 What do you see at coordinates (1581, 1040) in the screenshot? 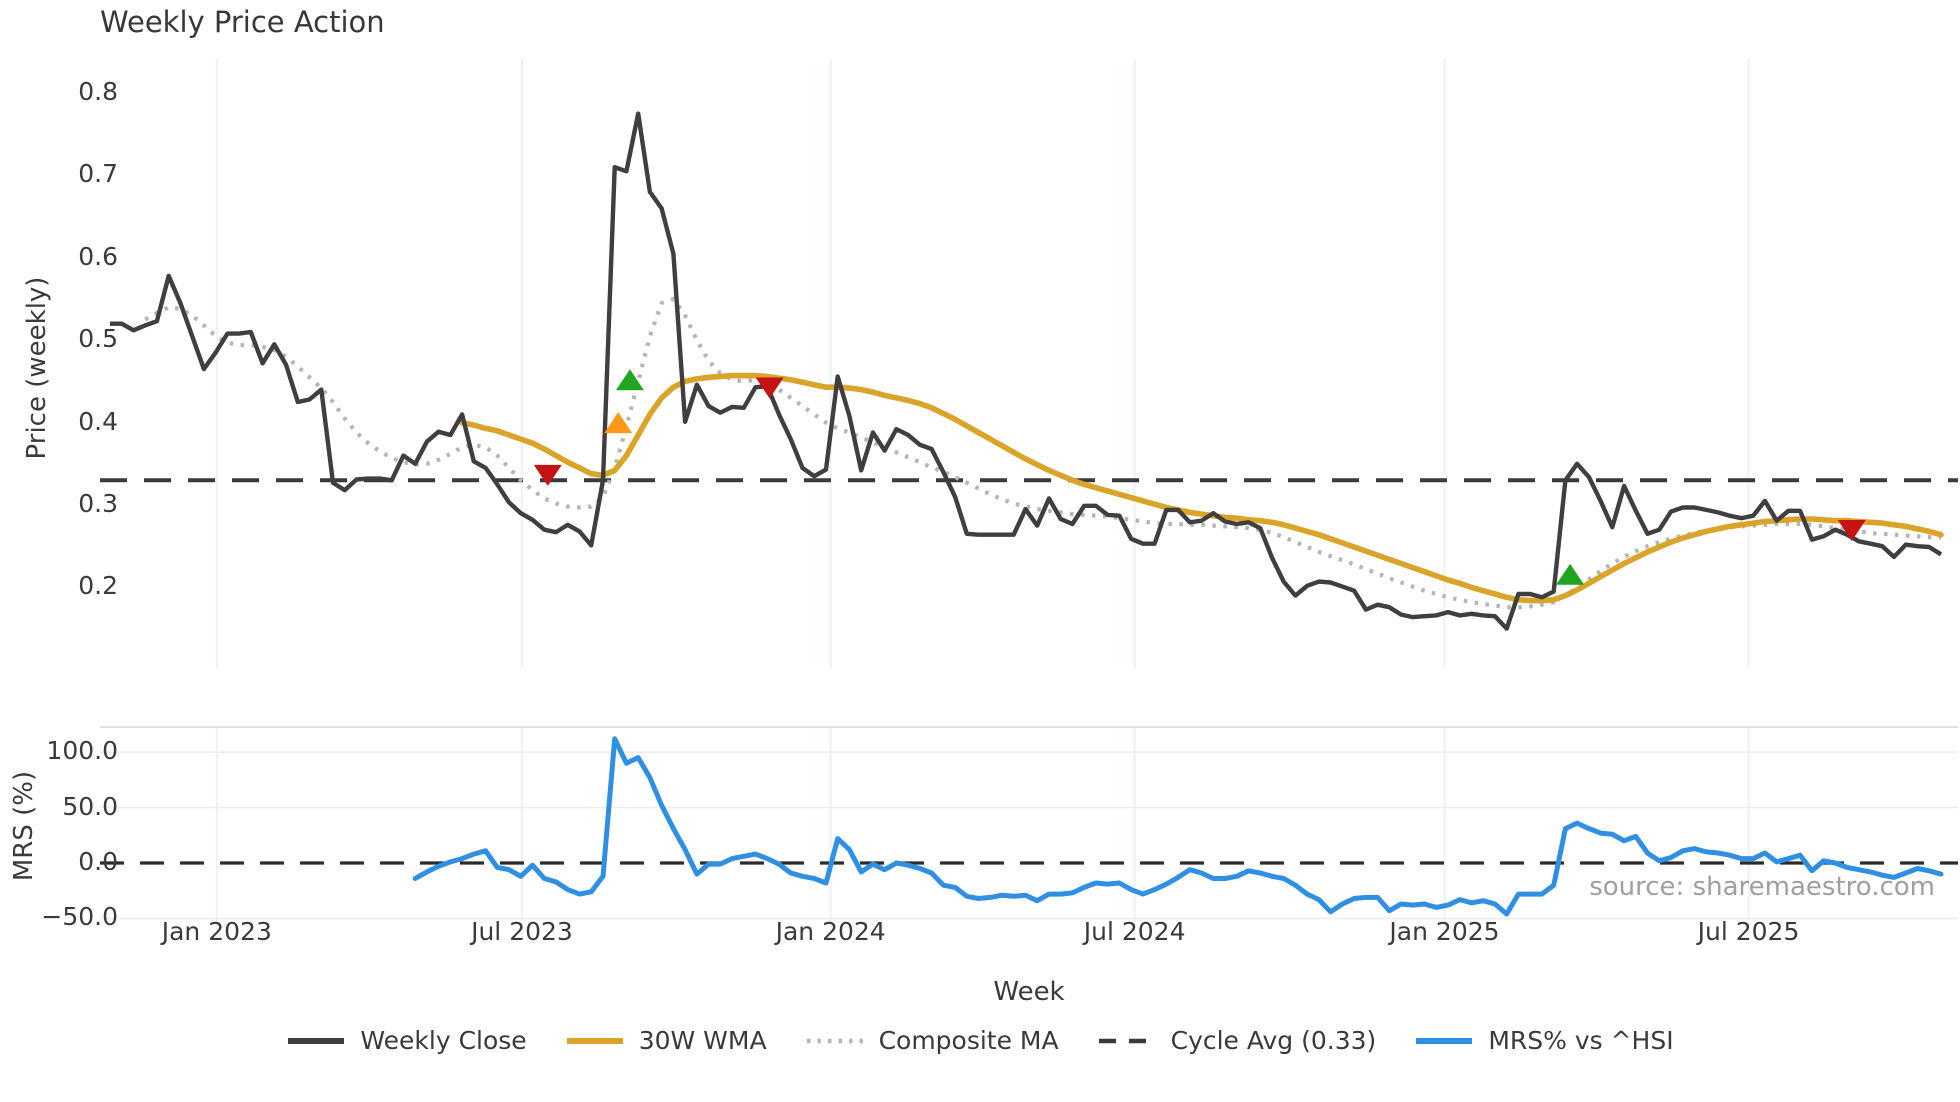
I see `legend-label-mrs-vs-hsi: MRS% vs ^HSI` at bounding box center [1581, 1040].